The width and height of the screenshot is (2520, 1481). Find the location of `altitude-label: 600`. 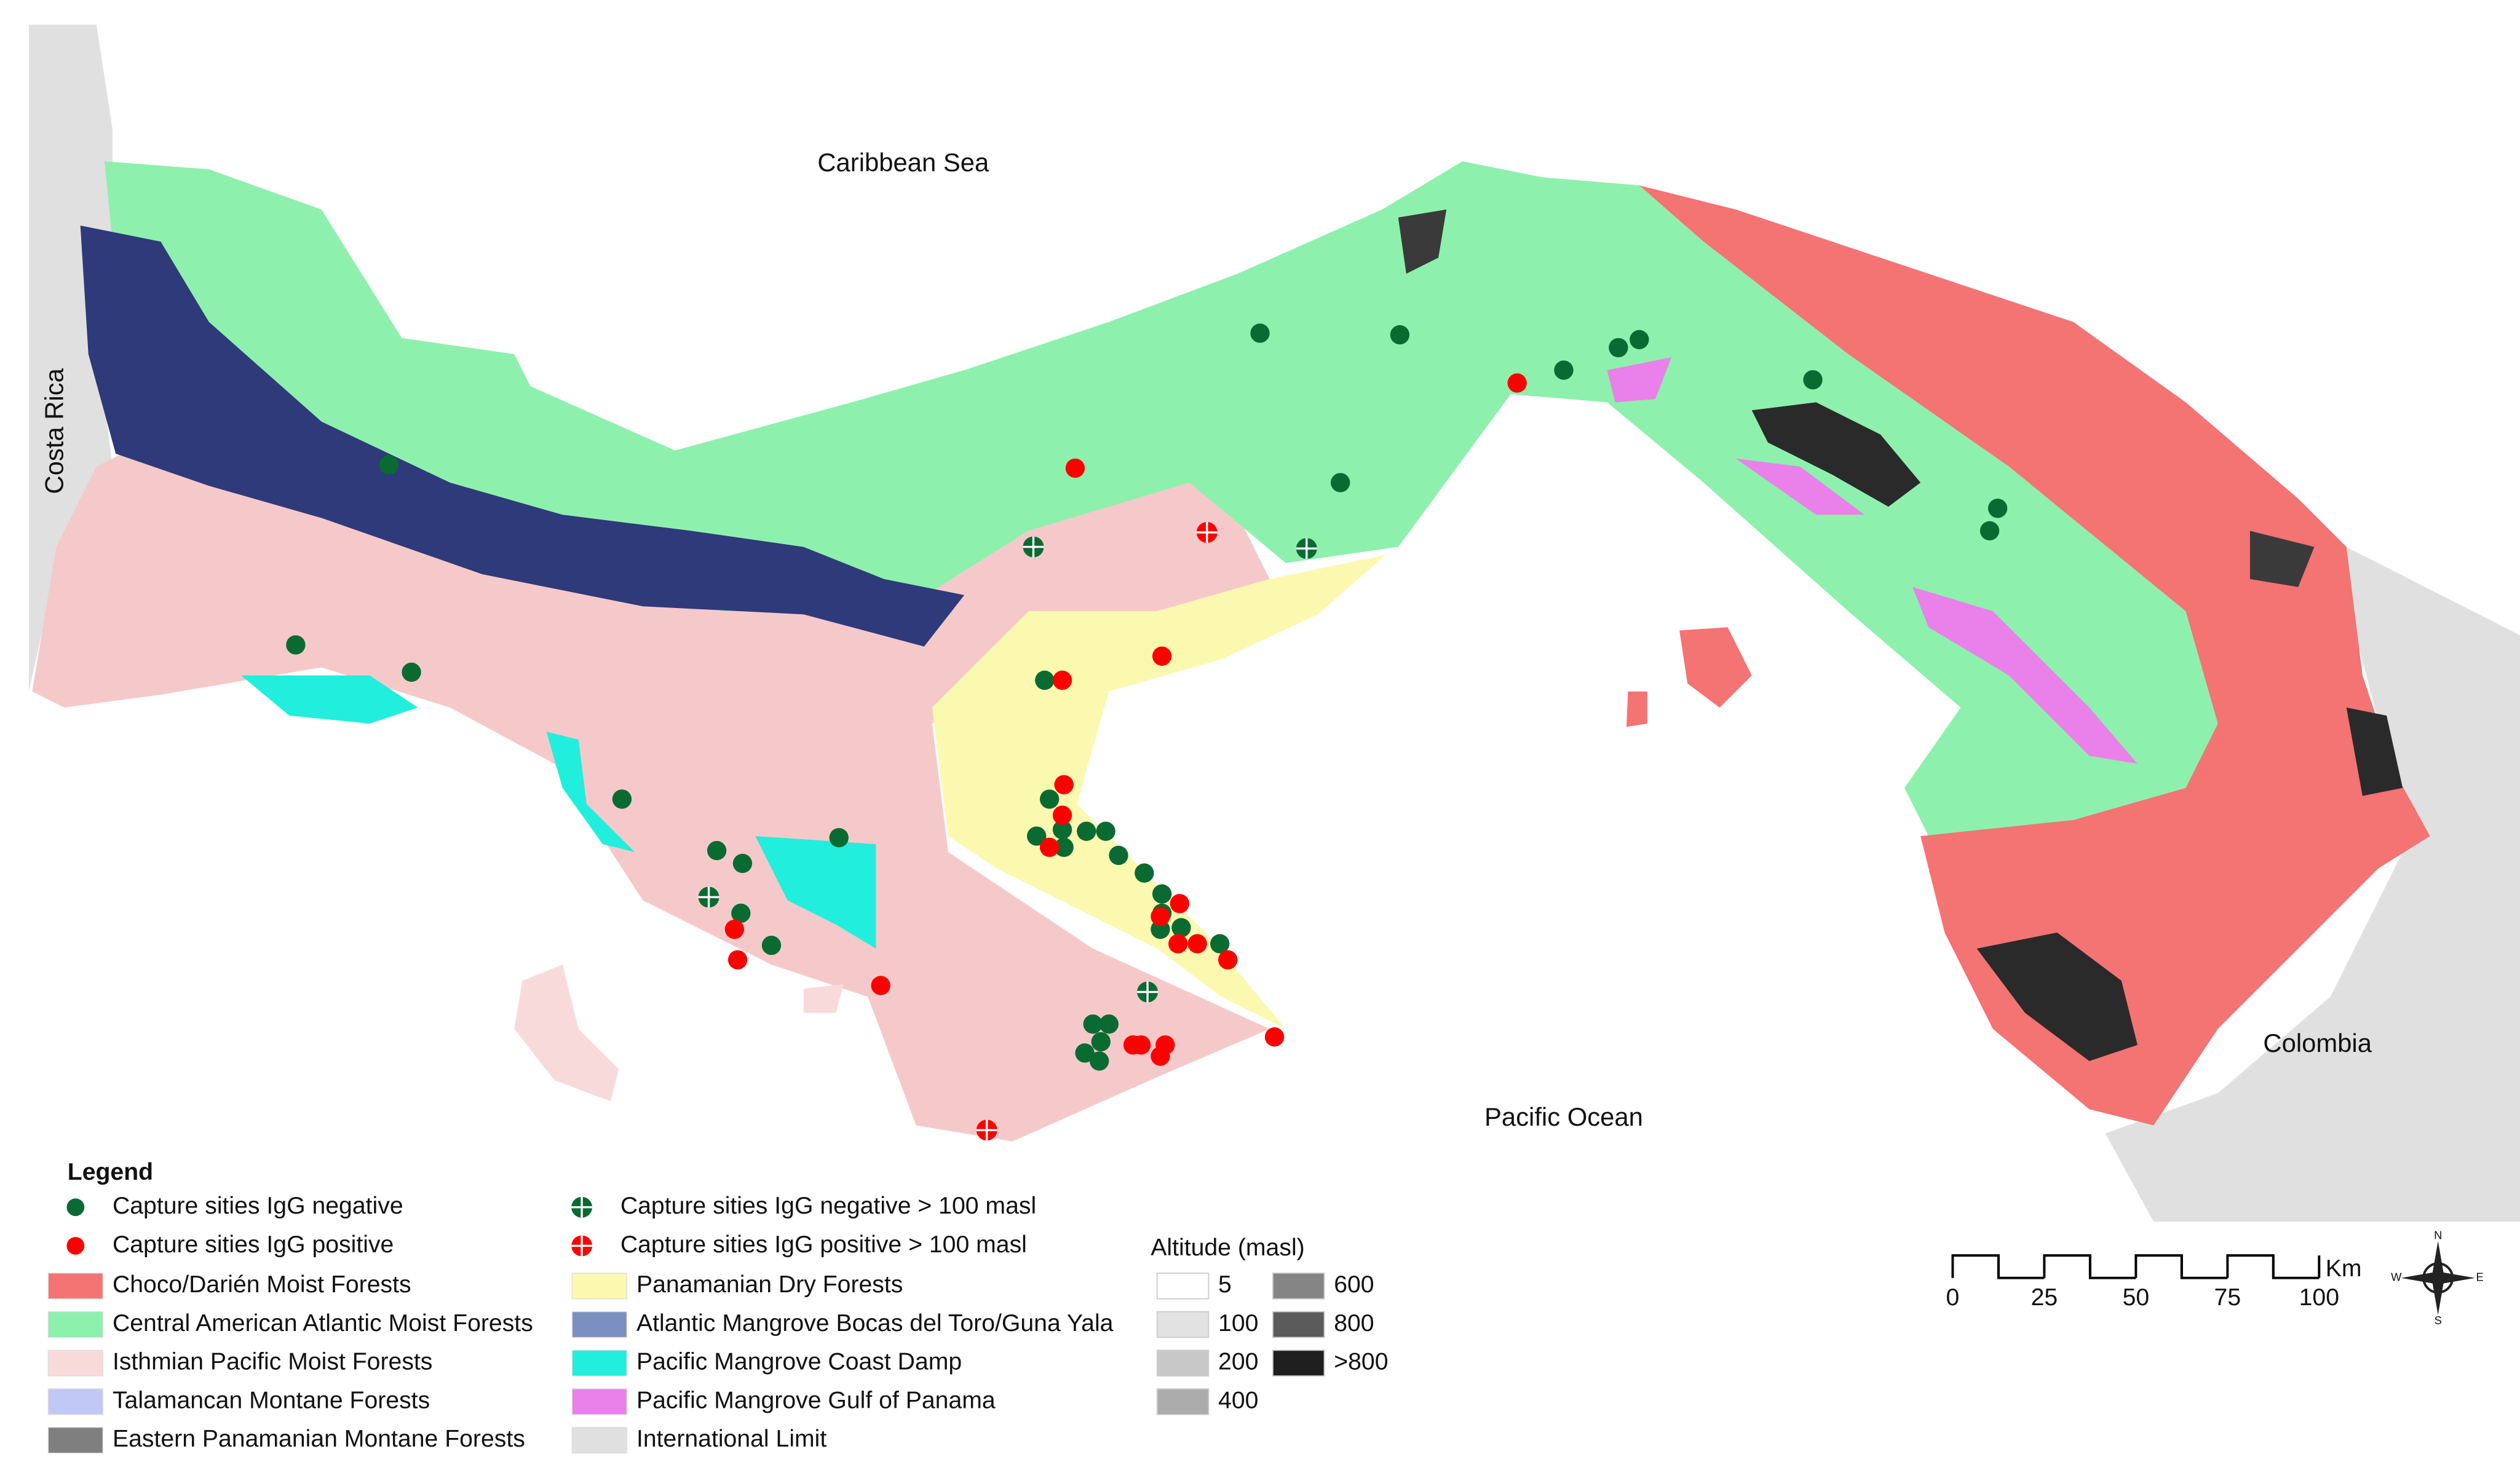

altitude-label: 600 is located at coordinates (1354, 1285).